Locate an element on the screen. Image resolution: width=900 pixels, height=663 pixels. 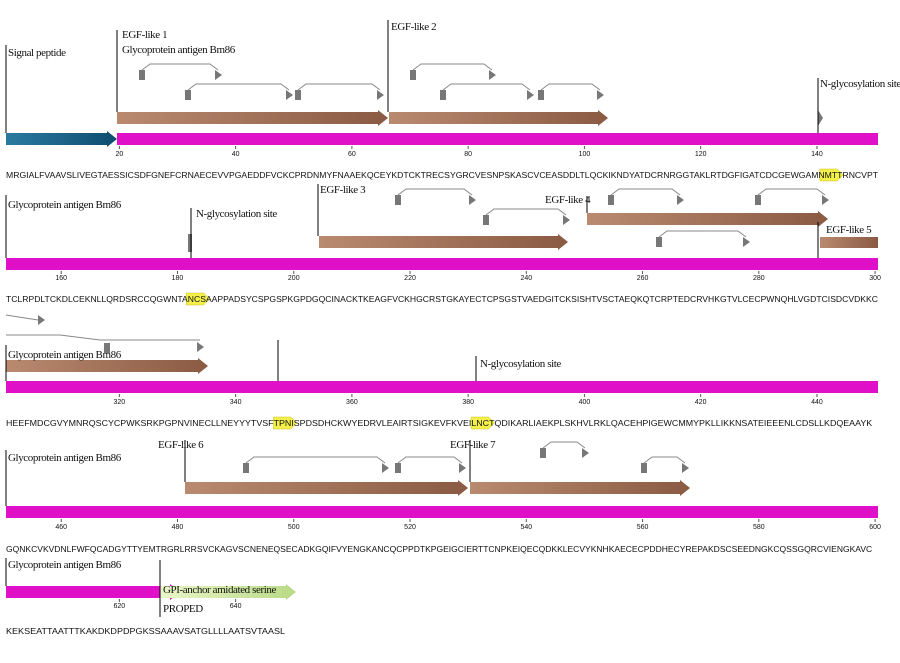
ruler-label: 100 is located at coordinates (585, 154).